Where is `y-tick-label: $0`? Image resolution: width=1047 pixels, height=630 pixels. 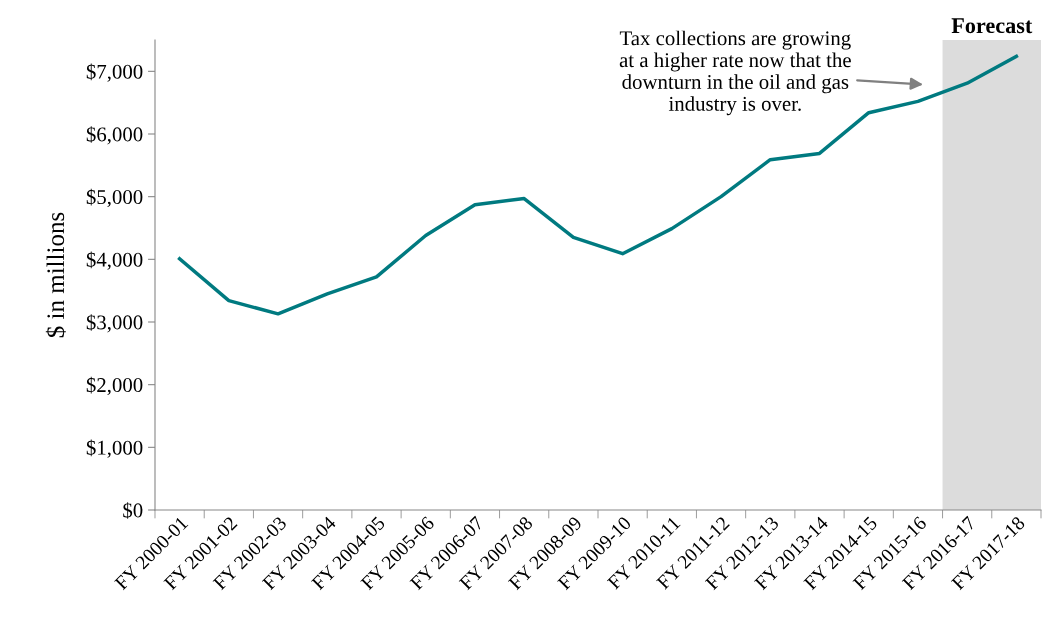
y-tick-label: $0 is located at coordinates (133, 510).